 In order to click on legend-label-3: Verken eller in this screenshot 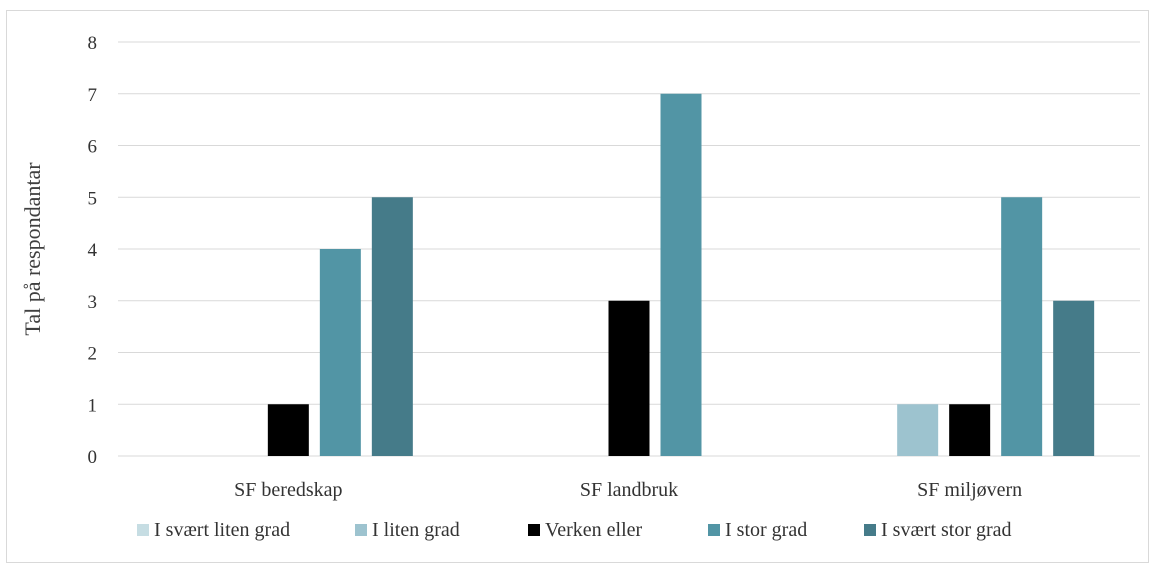, I will do `click(594, 530)`.